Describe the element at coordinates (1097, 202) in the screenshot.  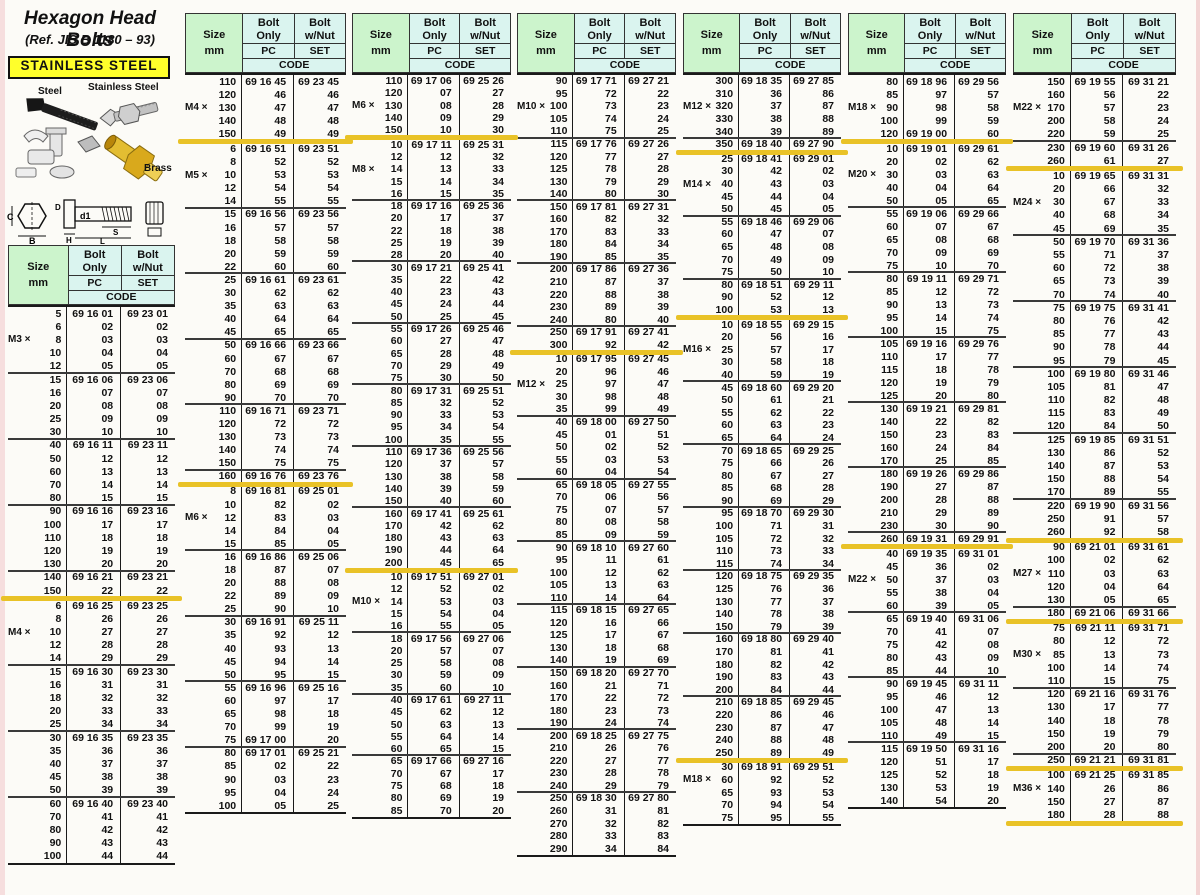
I see `bolt-only-code-cell: 67` at that location.